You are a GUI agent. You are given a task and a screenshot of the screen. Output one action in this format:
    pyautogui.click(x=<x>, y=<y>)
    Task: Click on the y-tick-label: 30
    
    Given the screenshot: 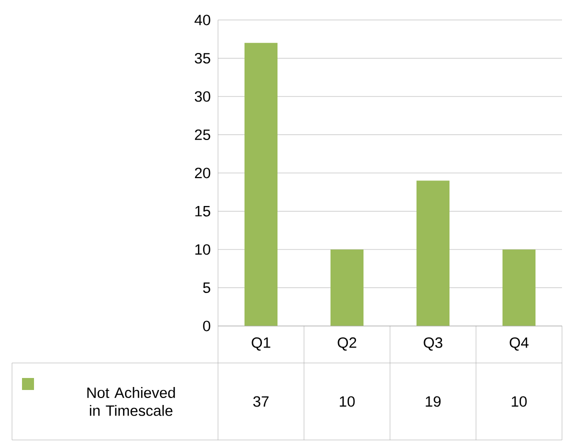 What is the action you would take?
    pyautogui.click(x=202, y=96)
    